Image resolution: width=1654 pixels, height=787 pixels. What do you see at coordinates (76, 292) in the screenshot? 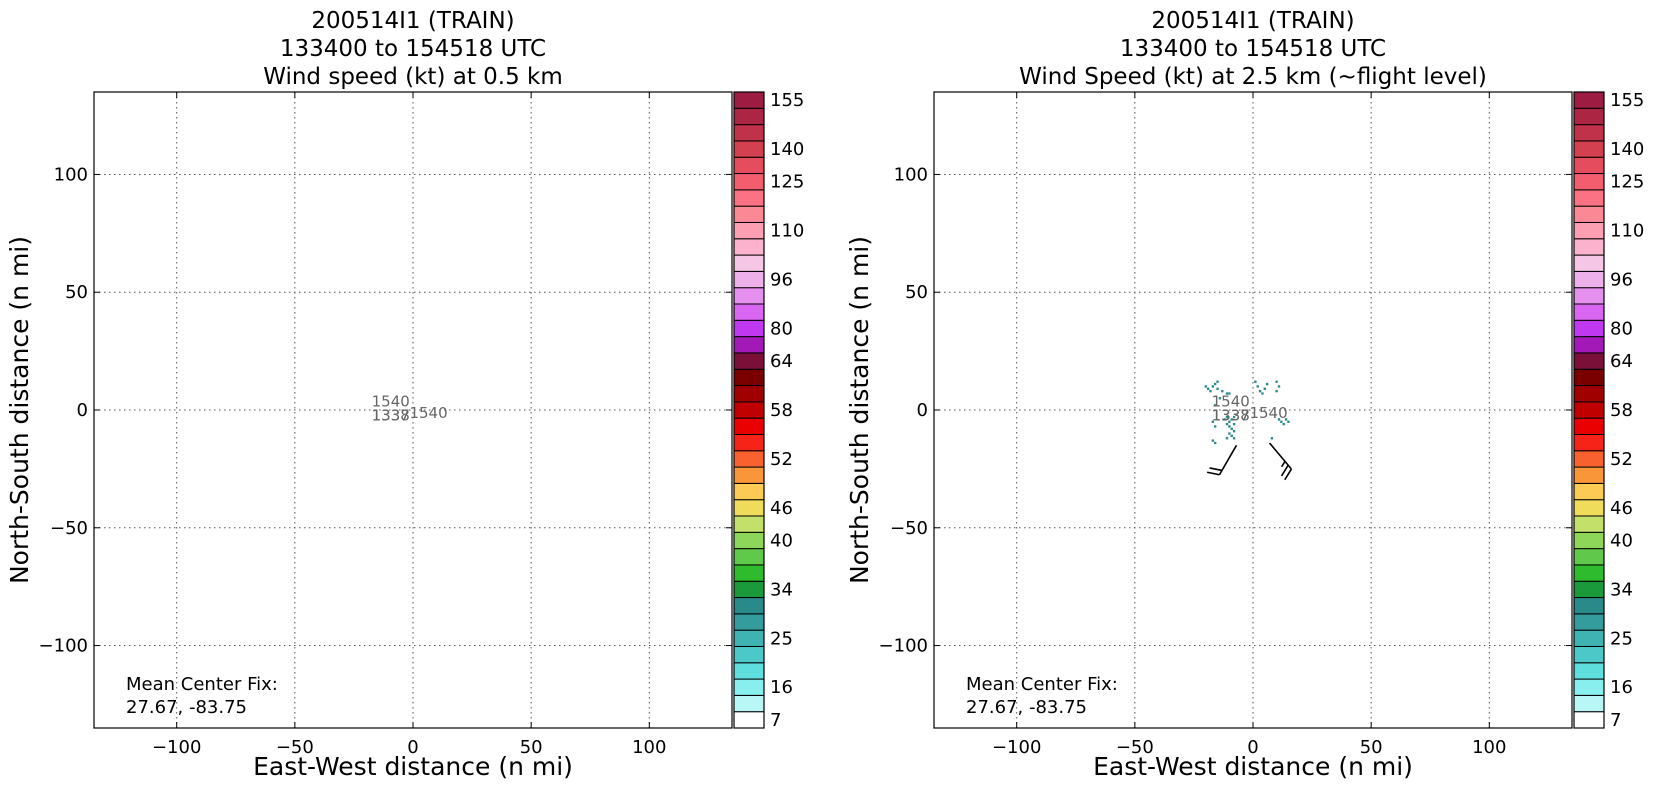
I see `y-tick-label: 50` at bounding box center [76, 292].